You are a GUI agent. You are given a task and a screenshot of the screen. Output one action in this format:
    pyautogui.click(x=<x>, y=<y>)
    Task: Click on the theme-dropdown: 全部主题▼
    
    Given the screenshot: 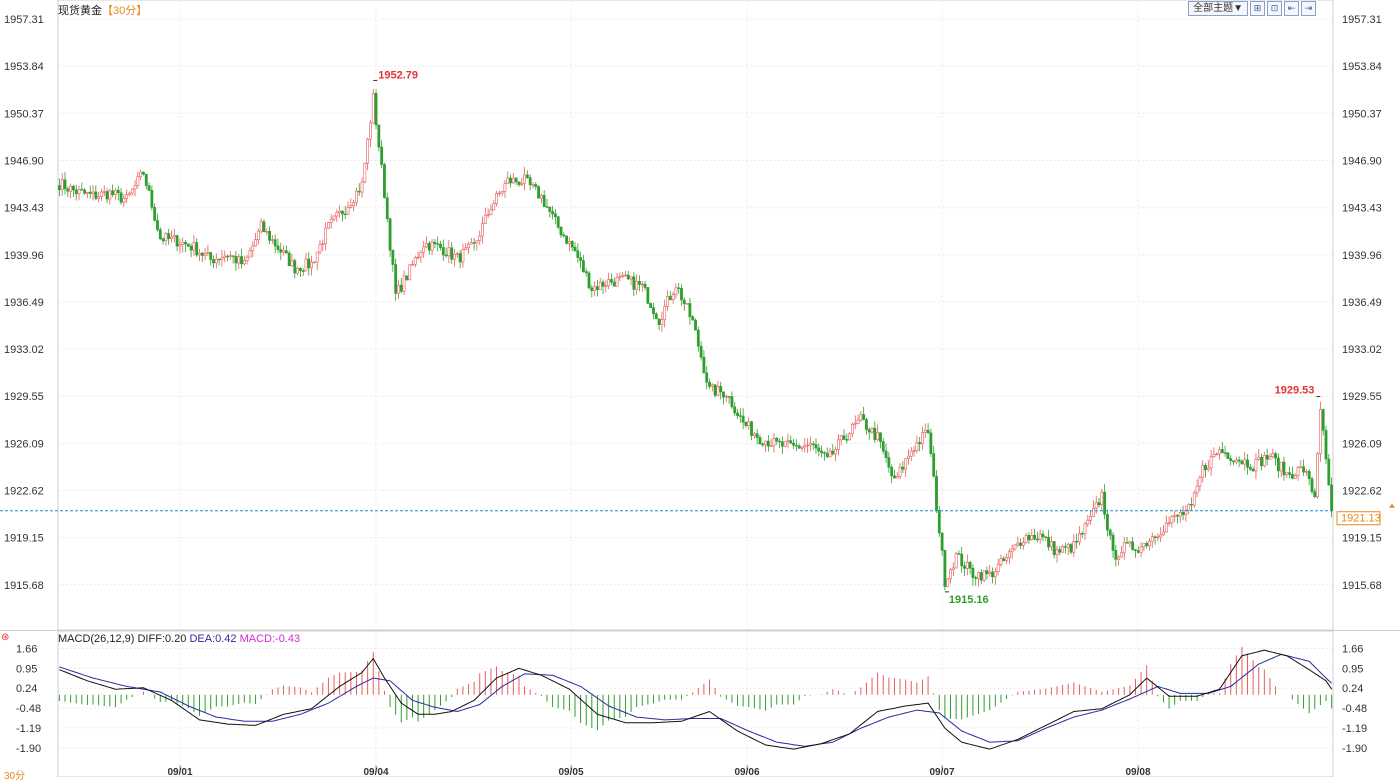 What is the action you would take?
    pyautogui.click(x=1218, y=8)
    